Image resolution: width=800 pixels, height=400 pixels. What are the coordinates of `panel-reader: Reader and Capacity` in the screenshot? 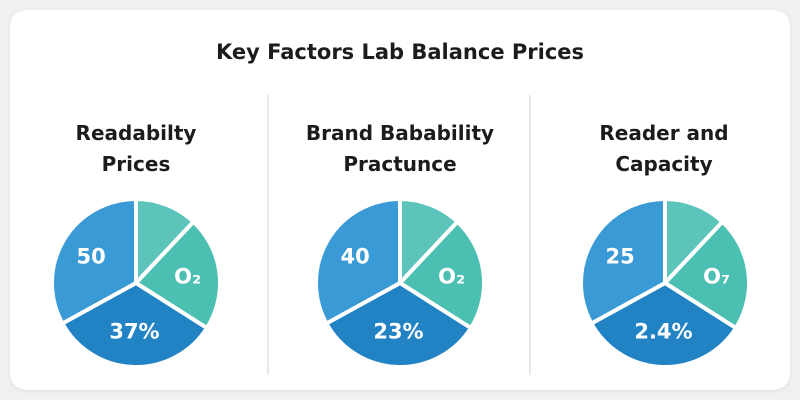 It's located at (664, 149).